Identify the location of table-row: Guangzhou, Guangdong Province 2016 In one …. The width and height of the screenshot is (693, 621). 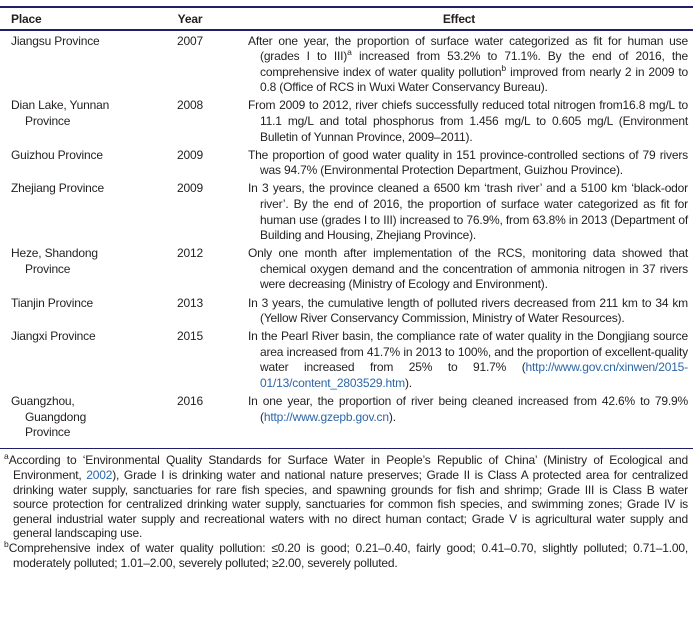
(346, 416).